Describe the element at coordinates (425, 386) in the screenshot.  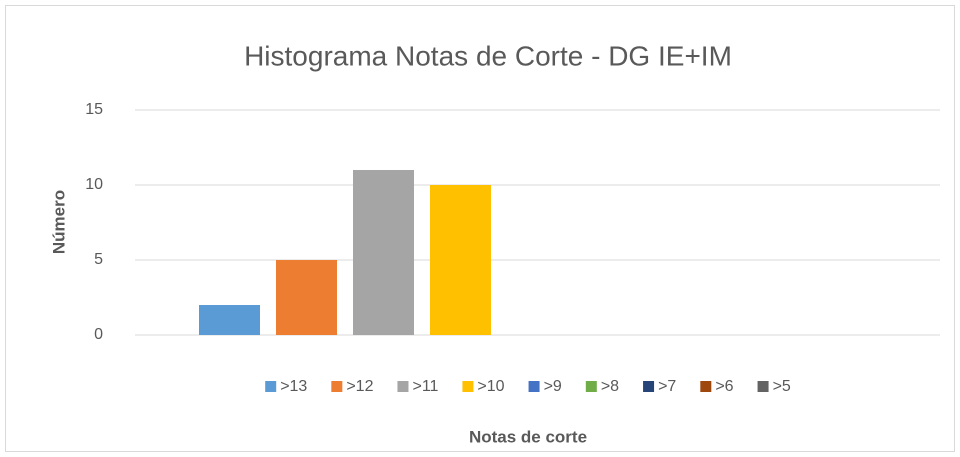
I see `legend-label: >11` at that location.